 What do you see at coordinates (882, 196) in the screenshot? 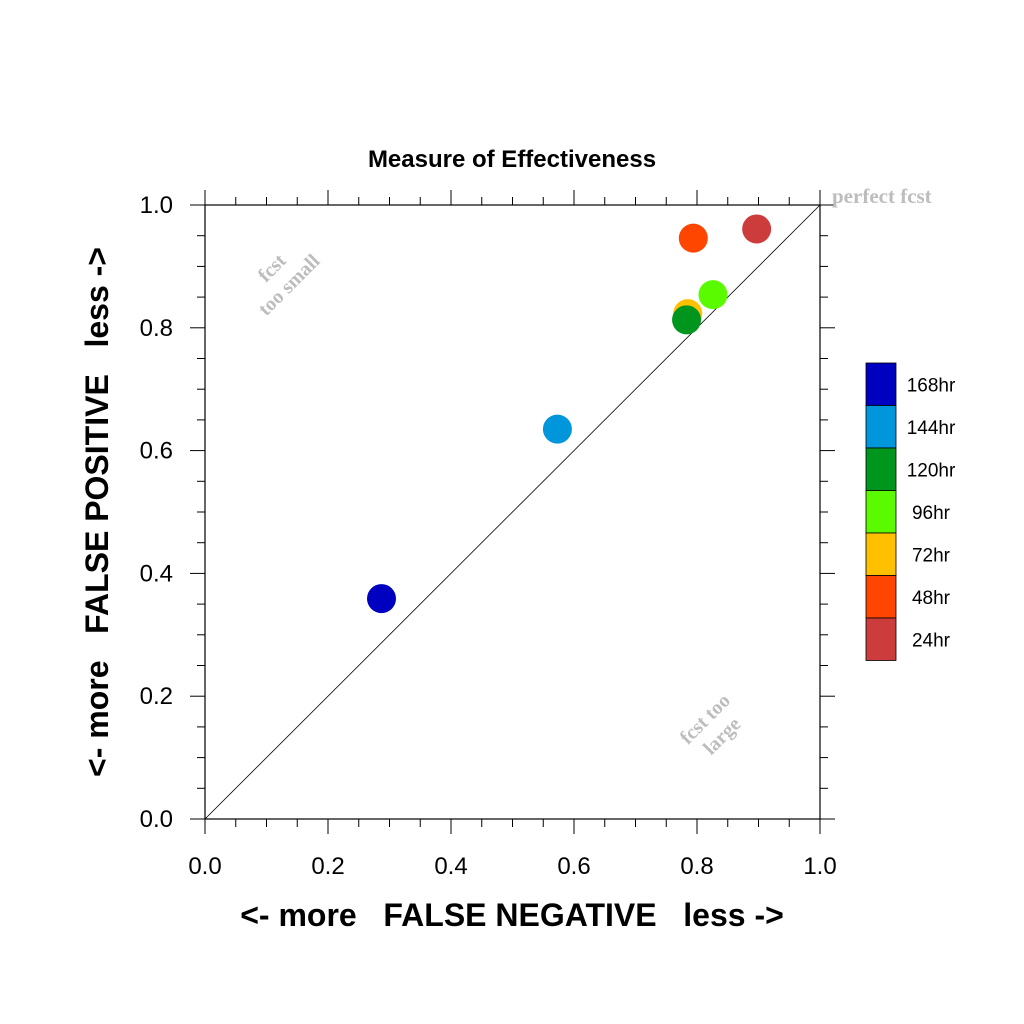
I see `annotation-perfect-fcst: perfect fcst` at bounding box center [882, 196].